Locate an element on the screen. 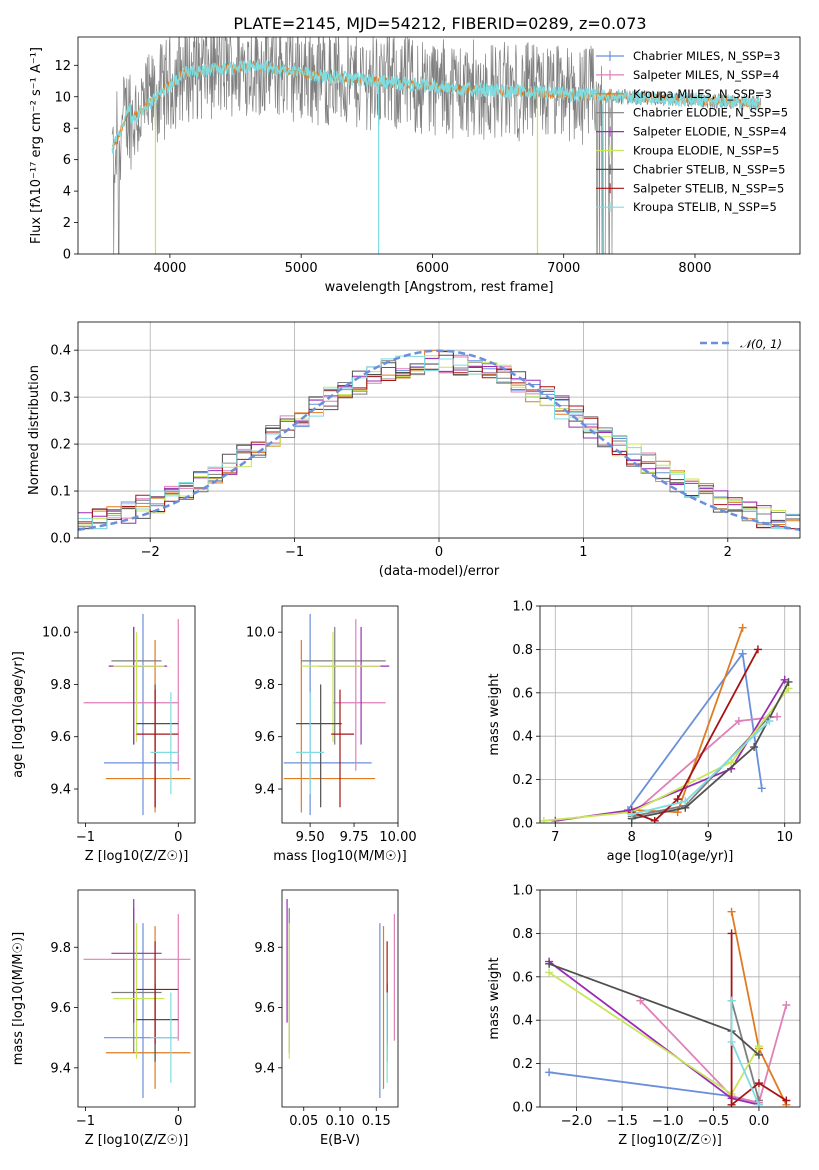 The width and height of the screenshot is (819, 1170). legend-label: Kroupa ELODIE, N_SSP=5 is located at coordinates (706, 151).